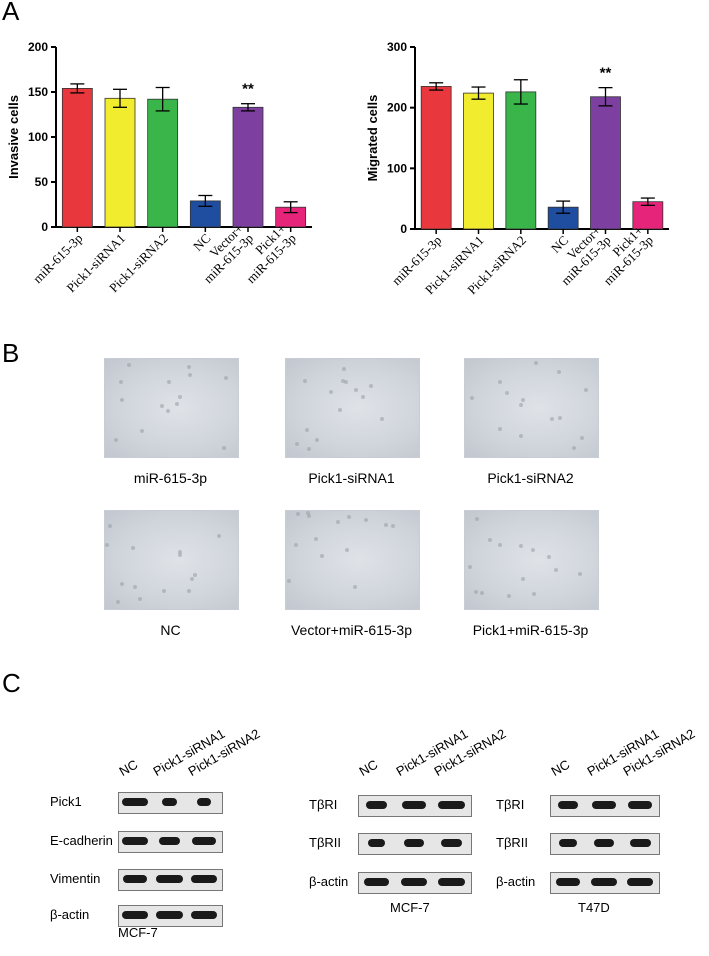 This screenshot has width=709, height=956. Describe the element at coordinates (372, 138) in the screenshot. I see `y-axis-label: Migrated cells` at that location.